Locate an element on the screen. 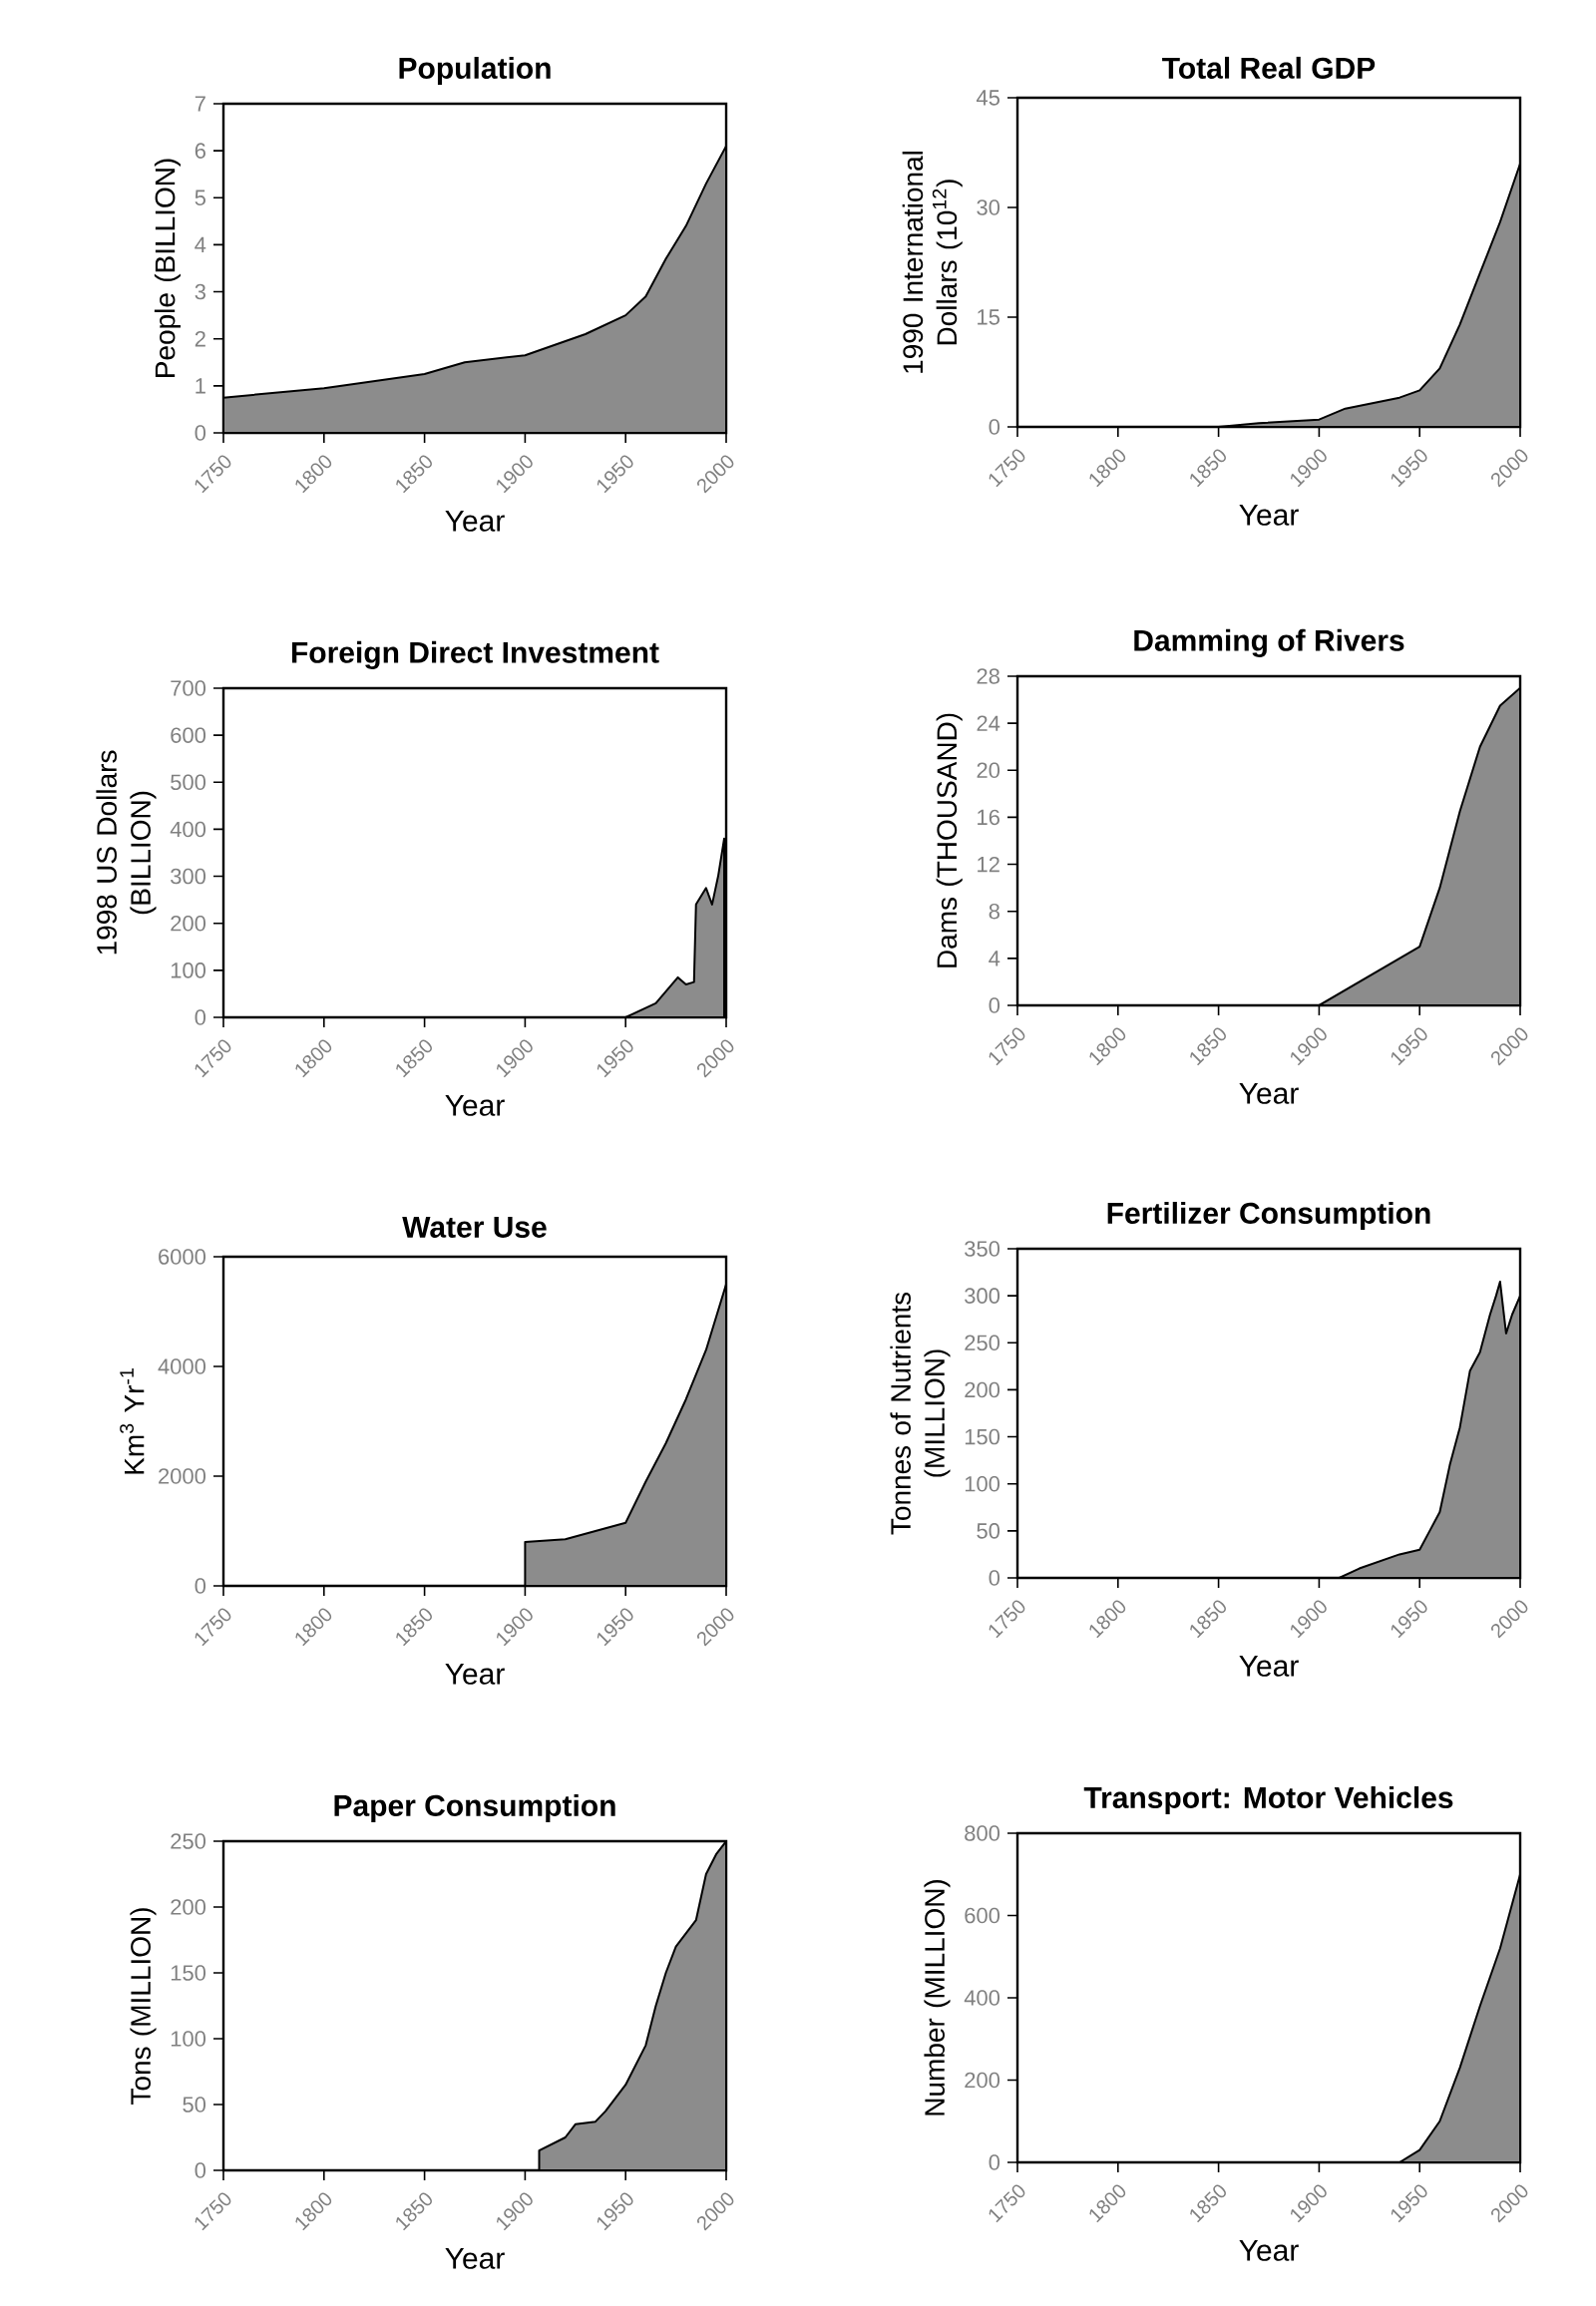  y-tick-label: 24 is located at coordinates (988, 723).